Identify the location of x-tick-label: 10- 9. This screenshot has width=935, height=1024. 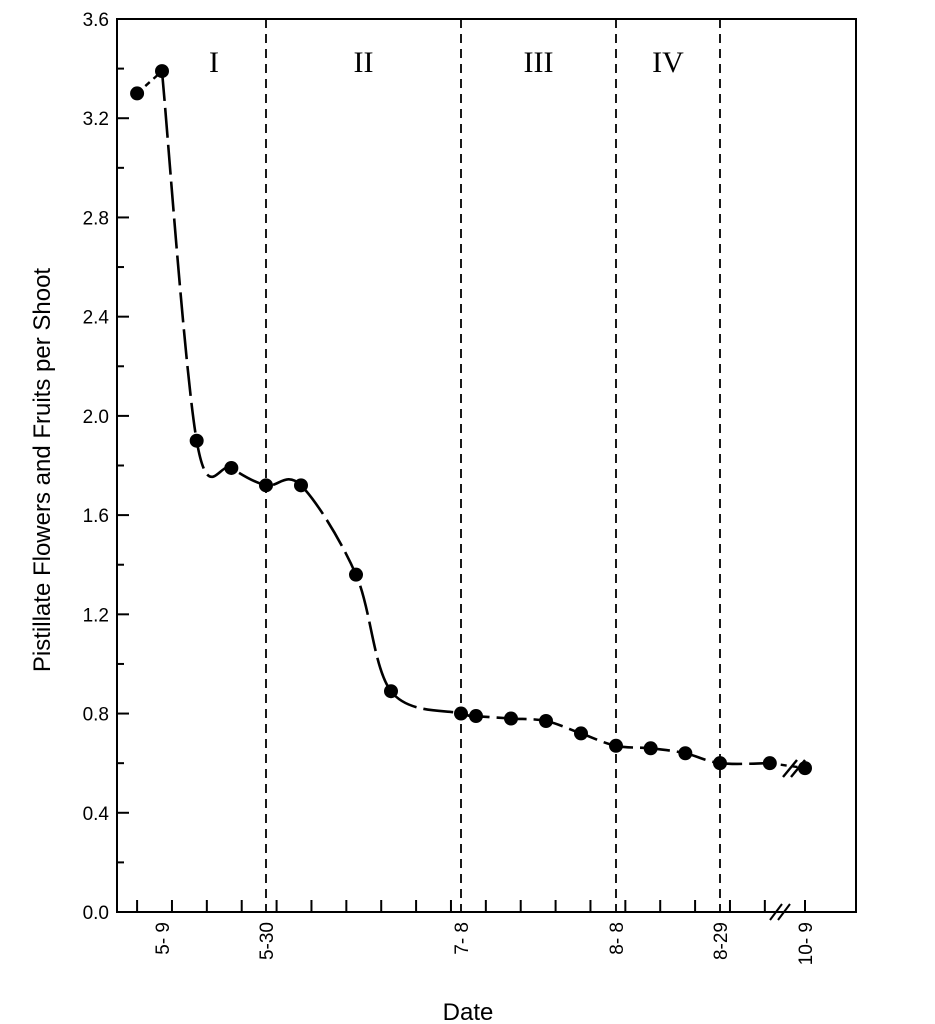
(806, 943).